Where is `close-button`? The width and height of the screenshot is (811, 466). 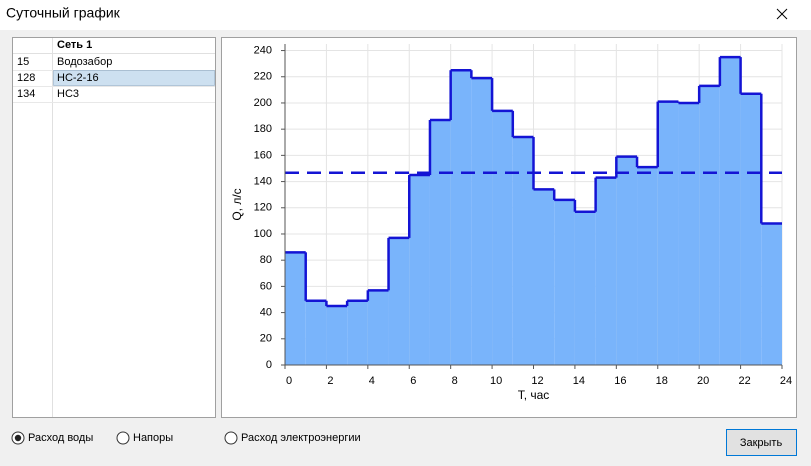 close-button is located at coordinates (761, 442).